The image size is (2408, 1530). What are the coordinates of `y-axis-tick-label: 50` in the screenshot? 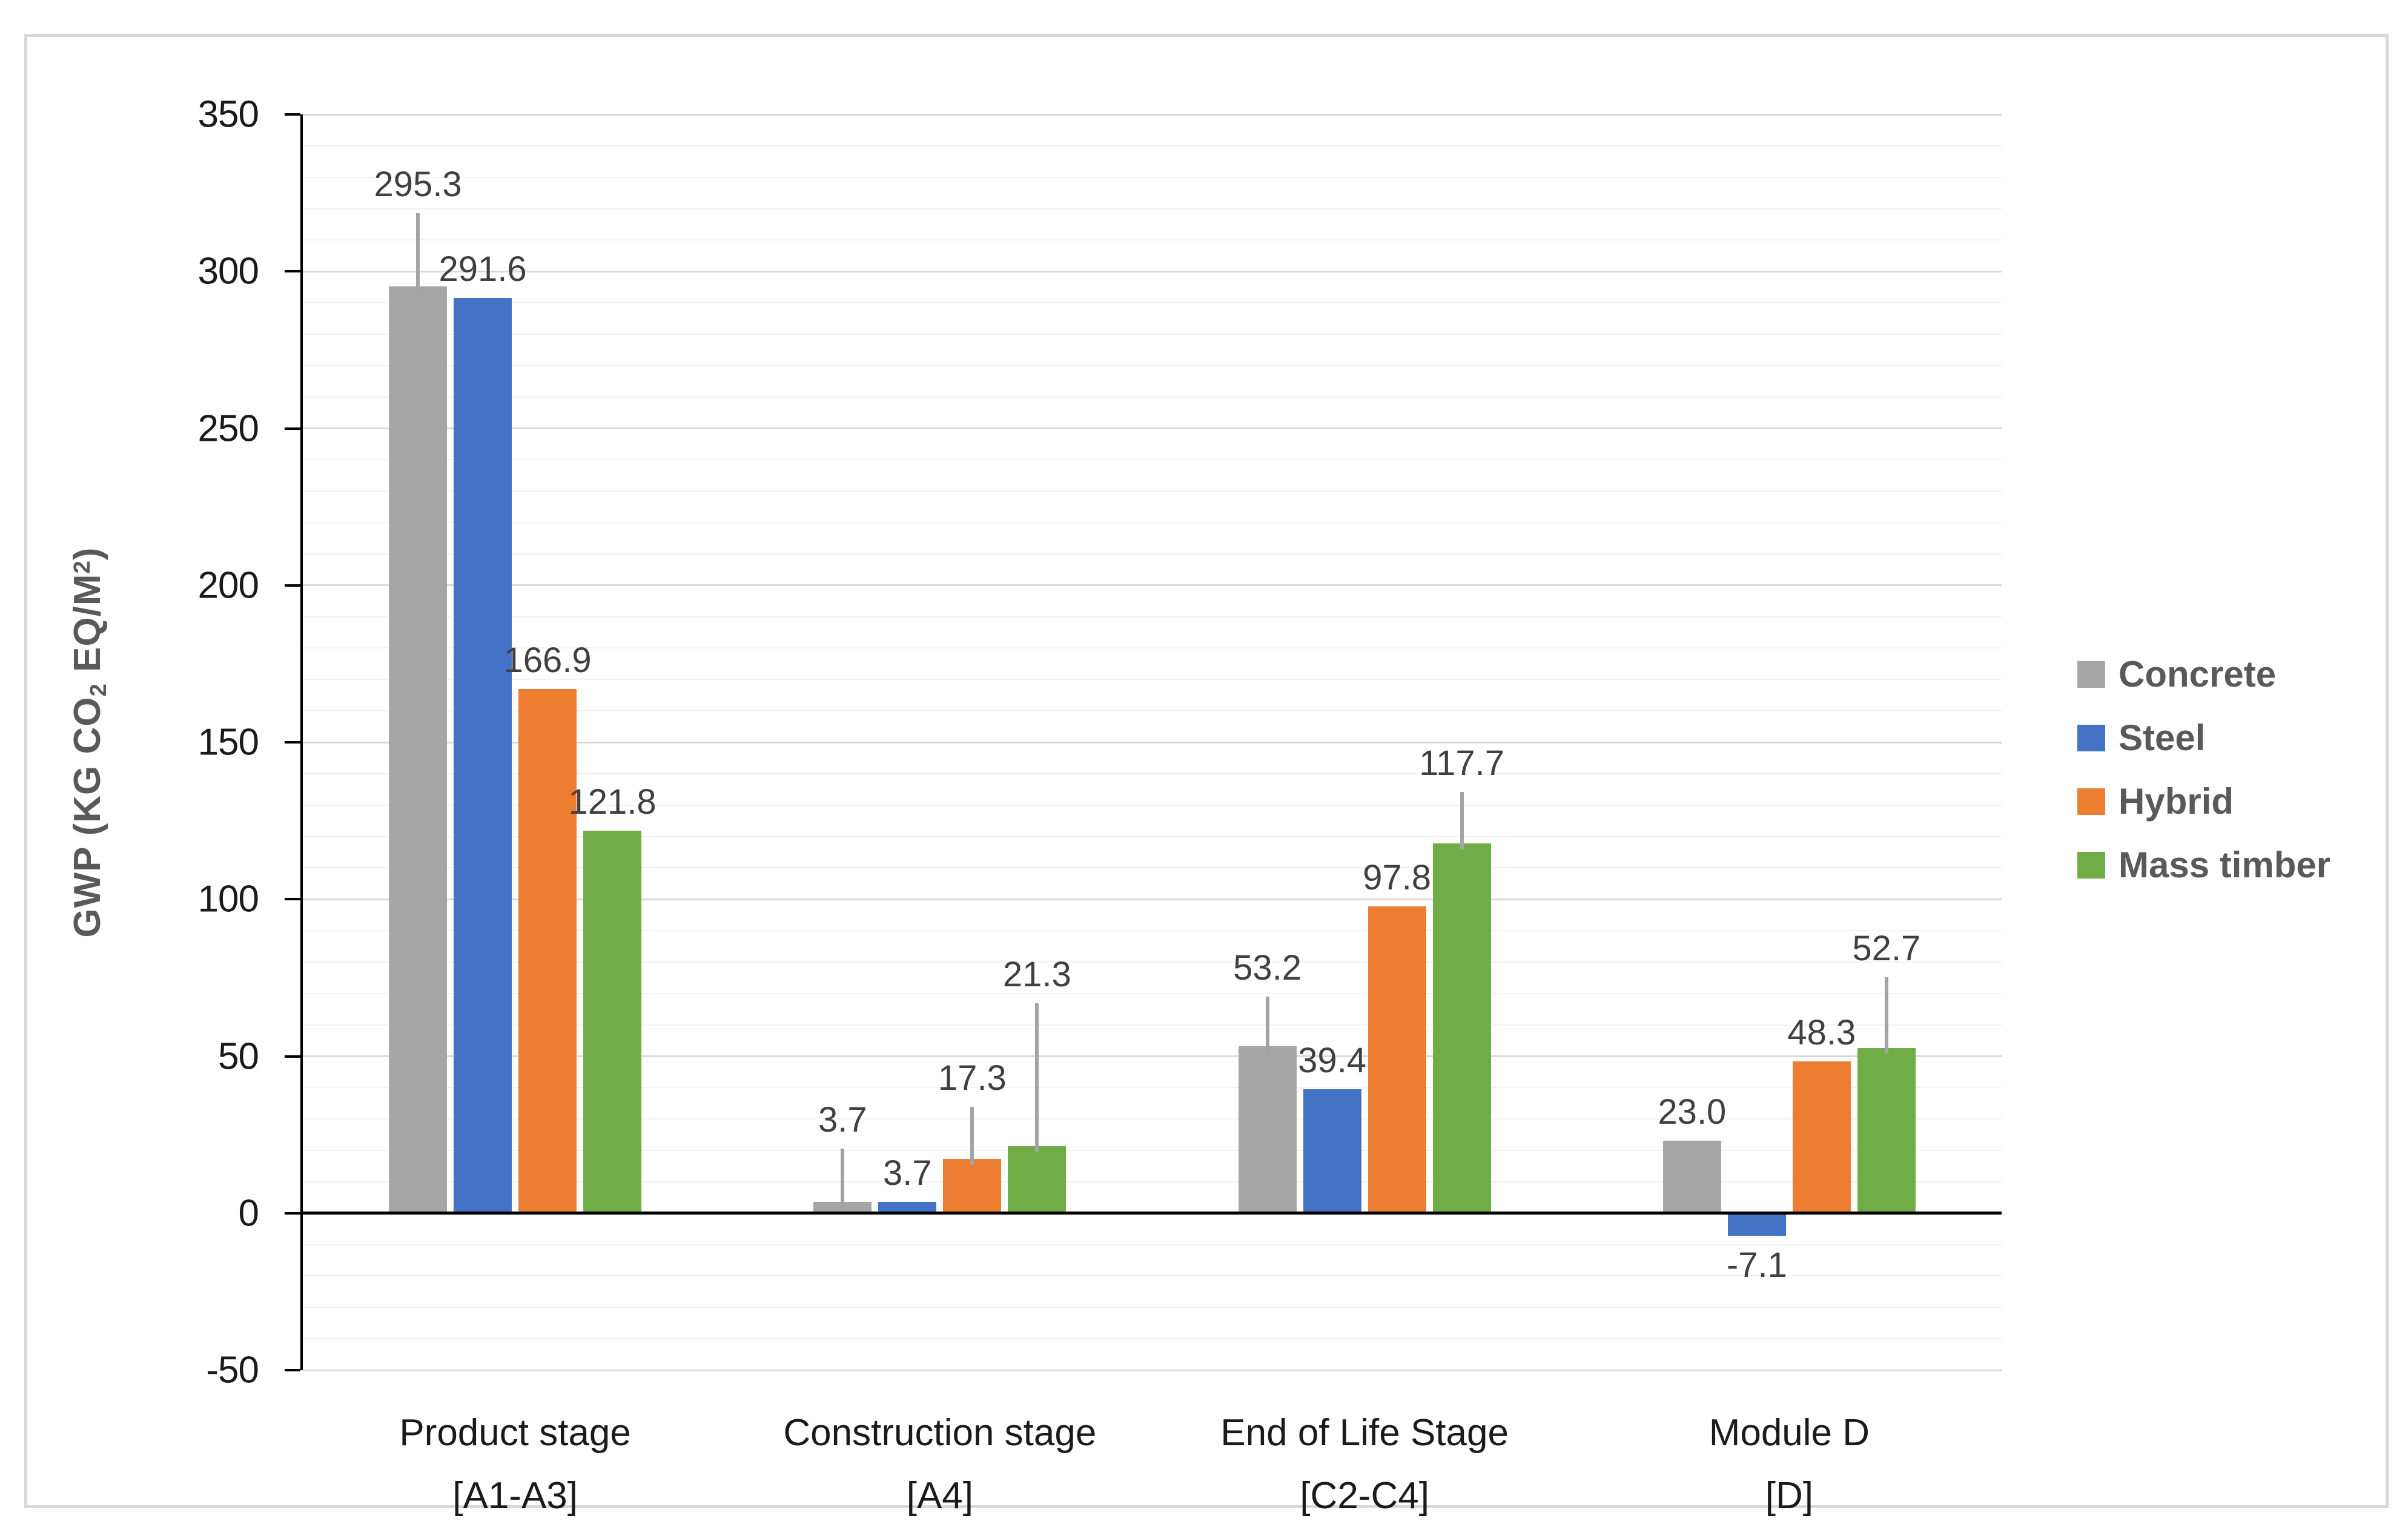 It's located at (238, 1056).